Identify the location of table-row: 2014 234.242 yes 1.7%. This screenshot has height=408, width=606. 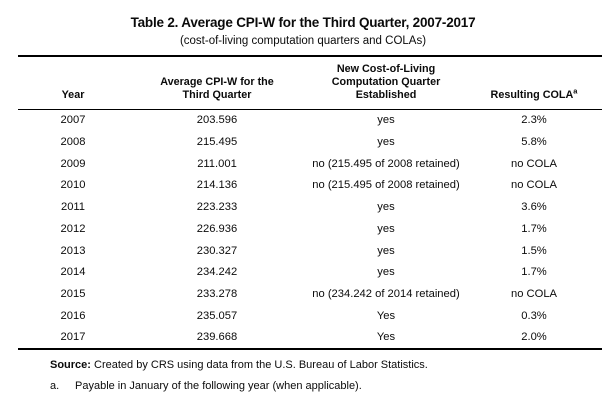
(310, 273).